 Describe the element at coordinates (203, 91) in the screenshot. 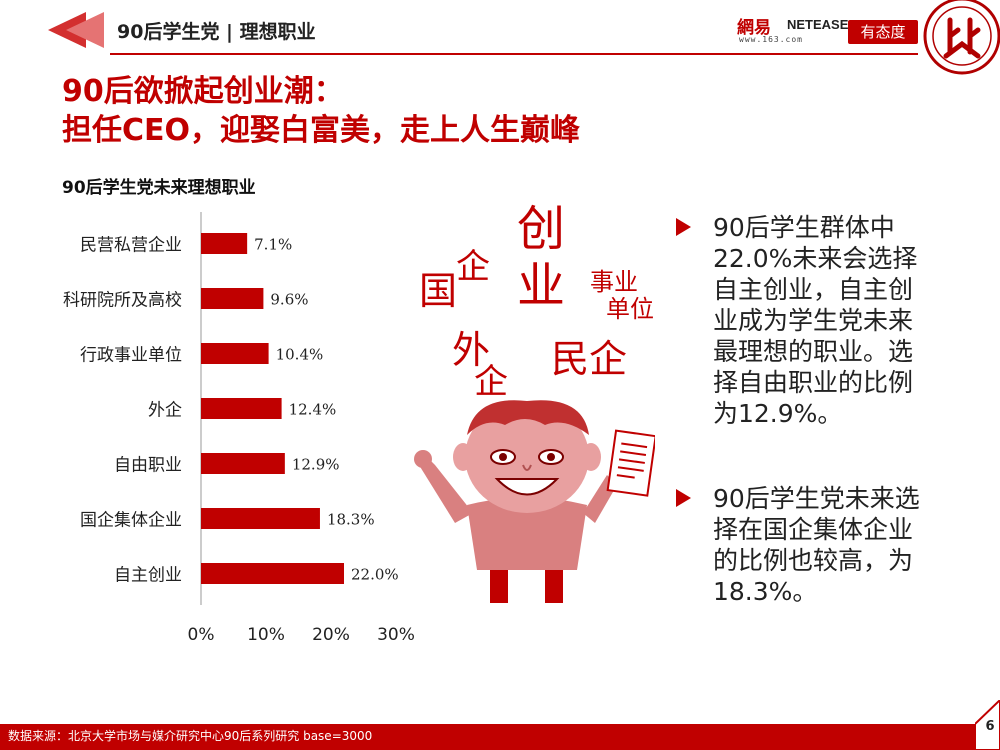

I see `headline-line-1: 90后欲掀起创业潮：` at that location.